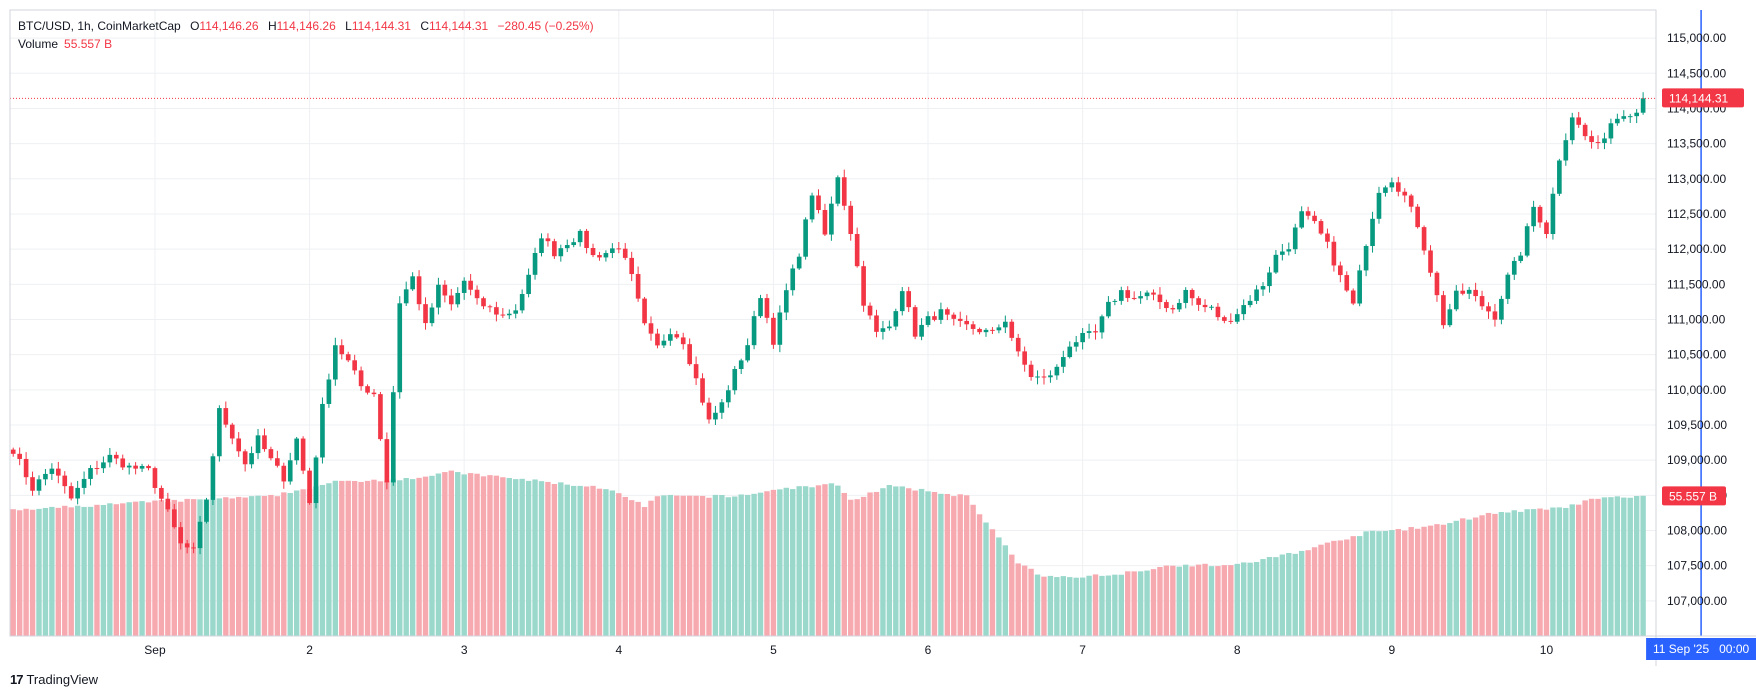 Image resolution: width=1756 pixels, height=700 pixels. I want to click on tradingview-branding: 17 TradingView, so click(54, 679).